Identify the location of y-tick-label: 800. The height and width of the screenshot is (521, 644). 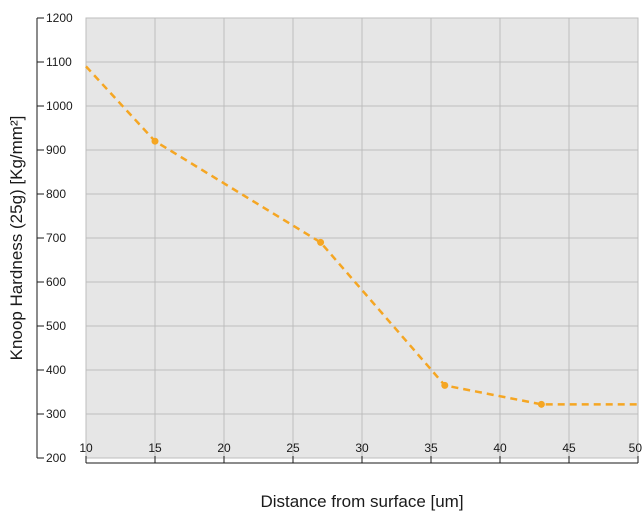
(56, 194).